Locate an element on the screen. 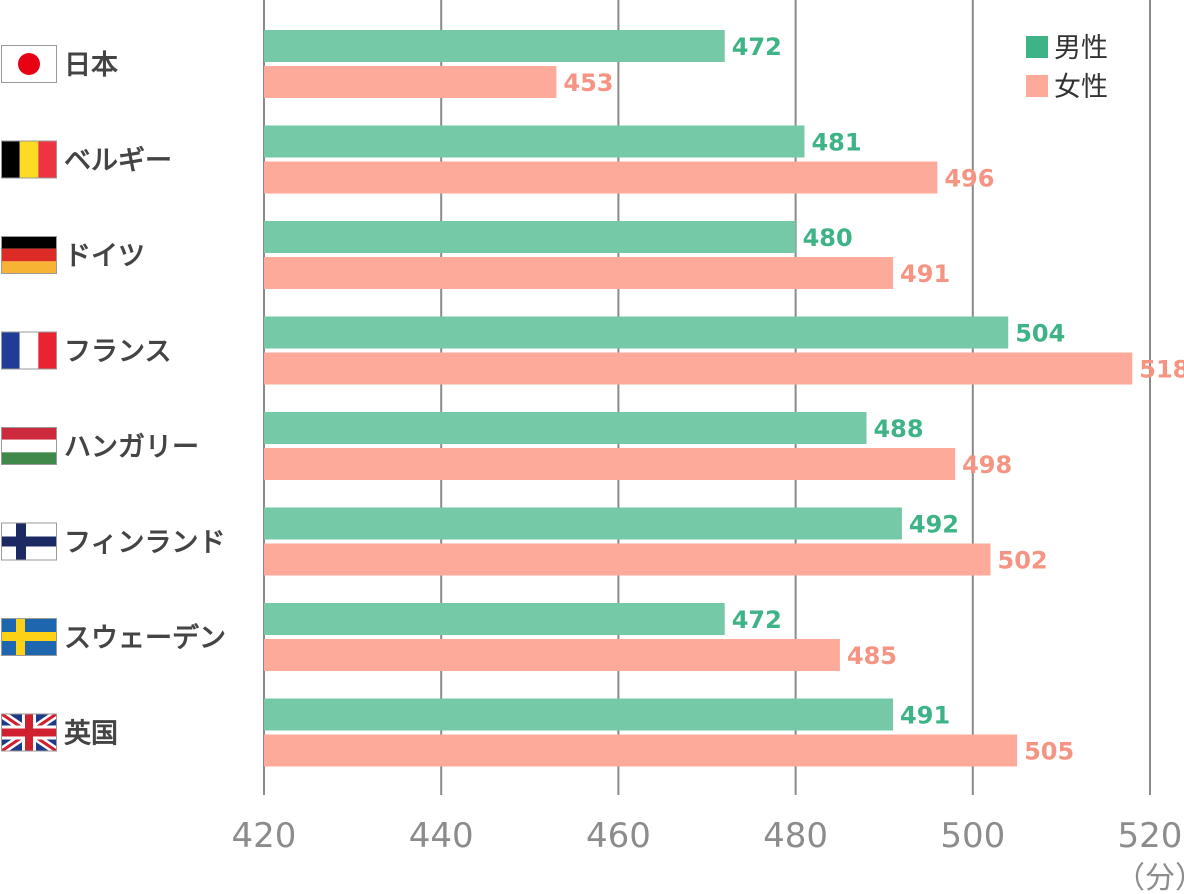 This screenshot has width=1184, height=894. country-label: フランス is located at coordinates (117, 352).